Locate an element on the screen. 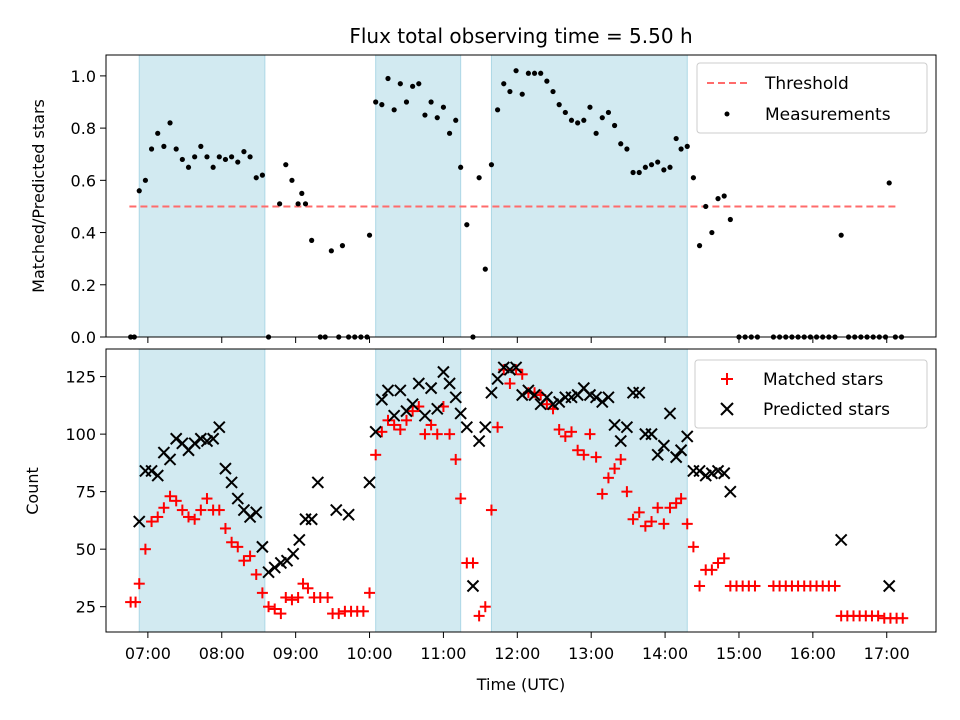  legend-threshold-label: Threshold is located at coordinates (806, 84).